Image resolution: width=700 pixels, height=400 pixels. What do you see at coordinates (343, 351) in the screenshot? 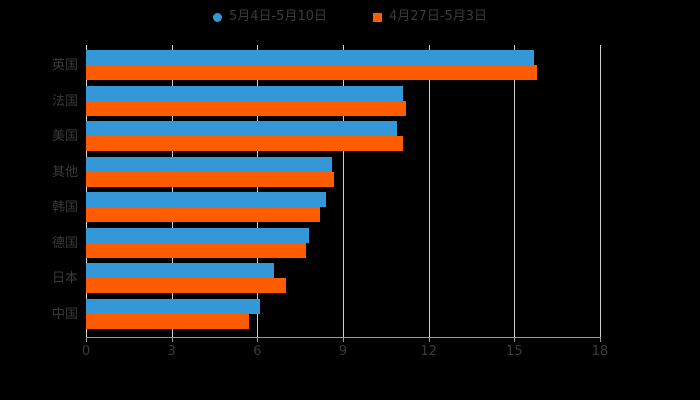
I see `x-tick-label-9: 9` at bounding box center [343, 351].